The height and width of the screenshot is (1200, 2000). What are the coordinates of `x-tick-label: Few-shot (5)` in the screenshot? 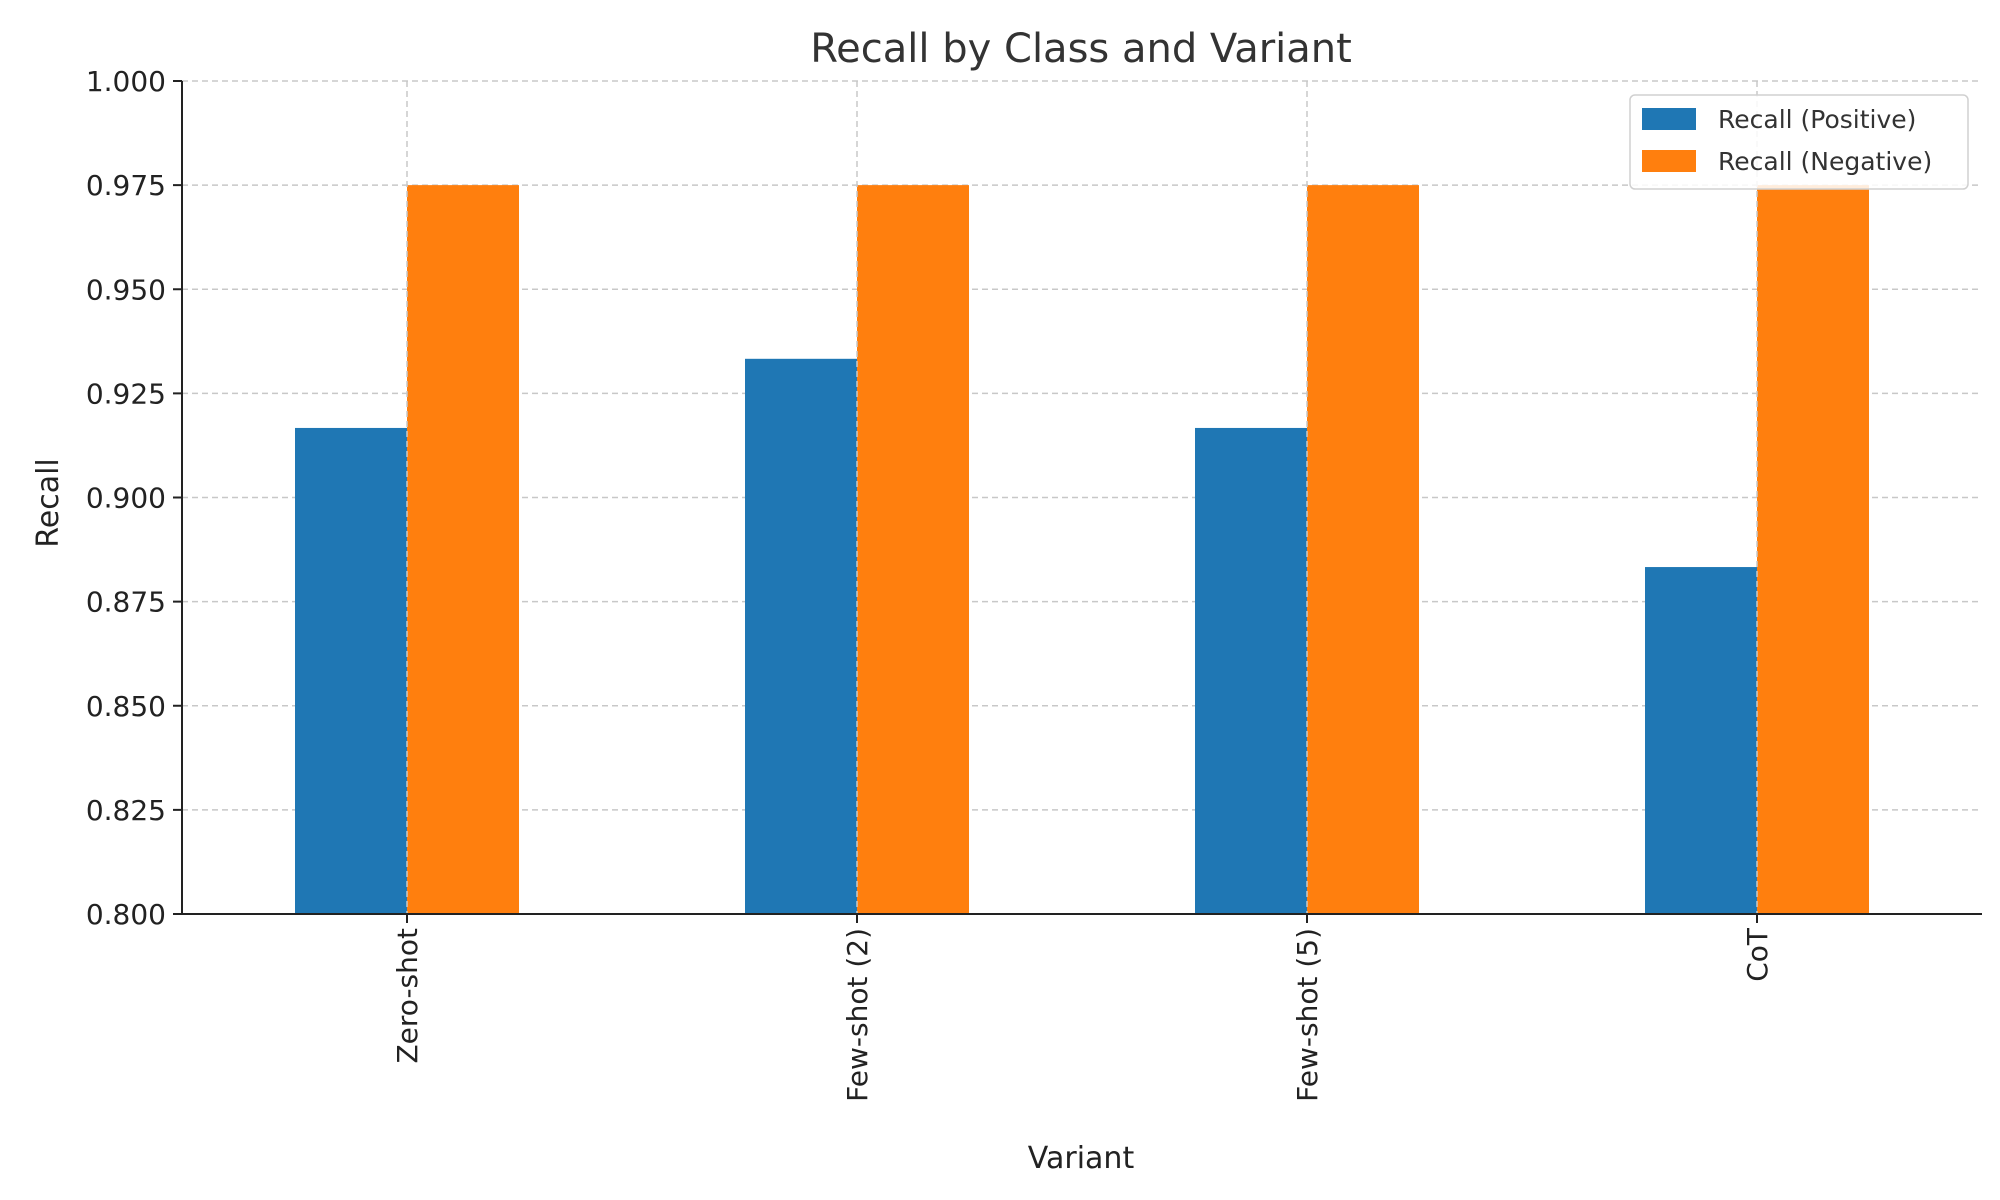 It's located at (1307, 1015).